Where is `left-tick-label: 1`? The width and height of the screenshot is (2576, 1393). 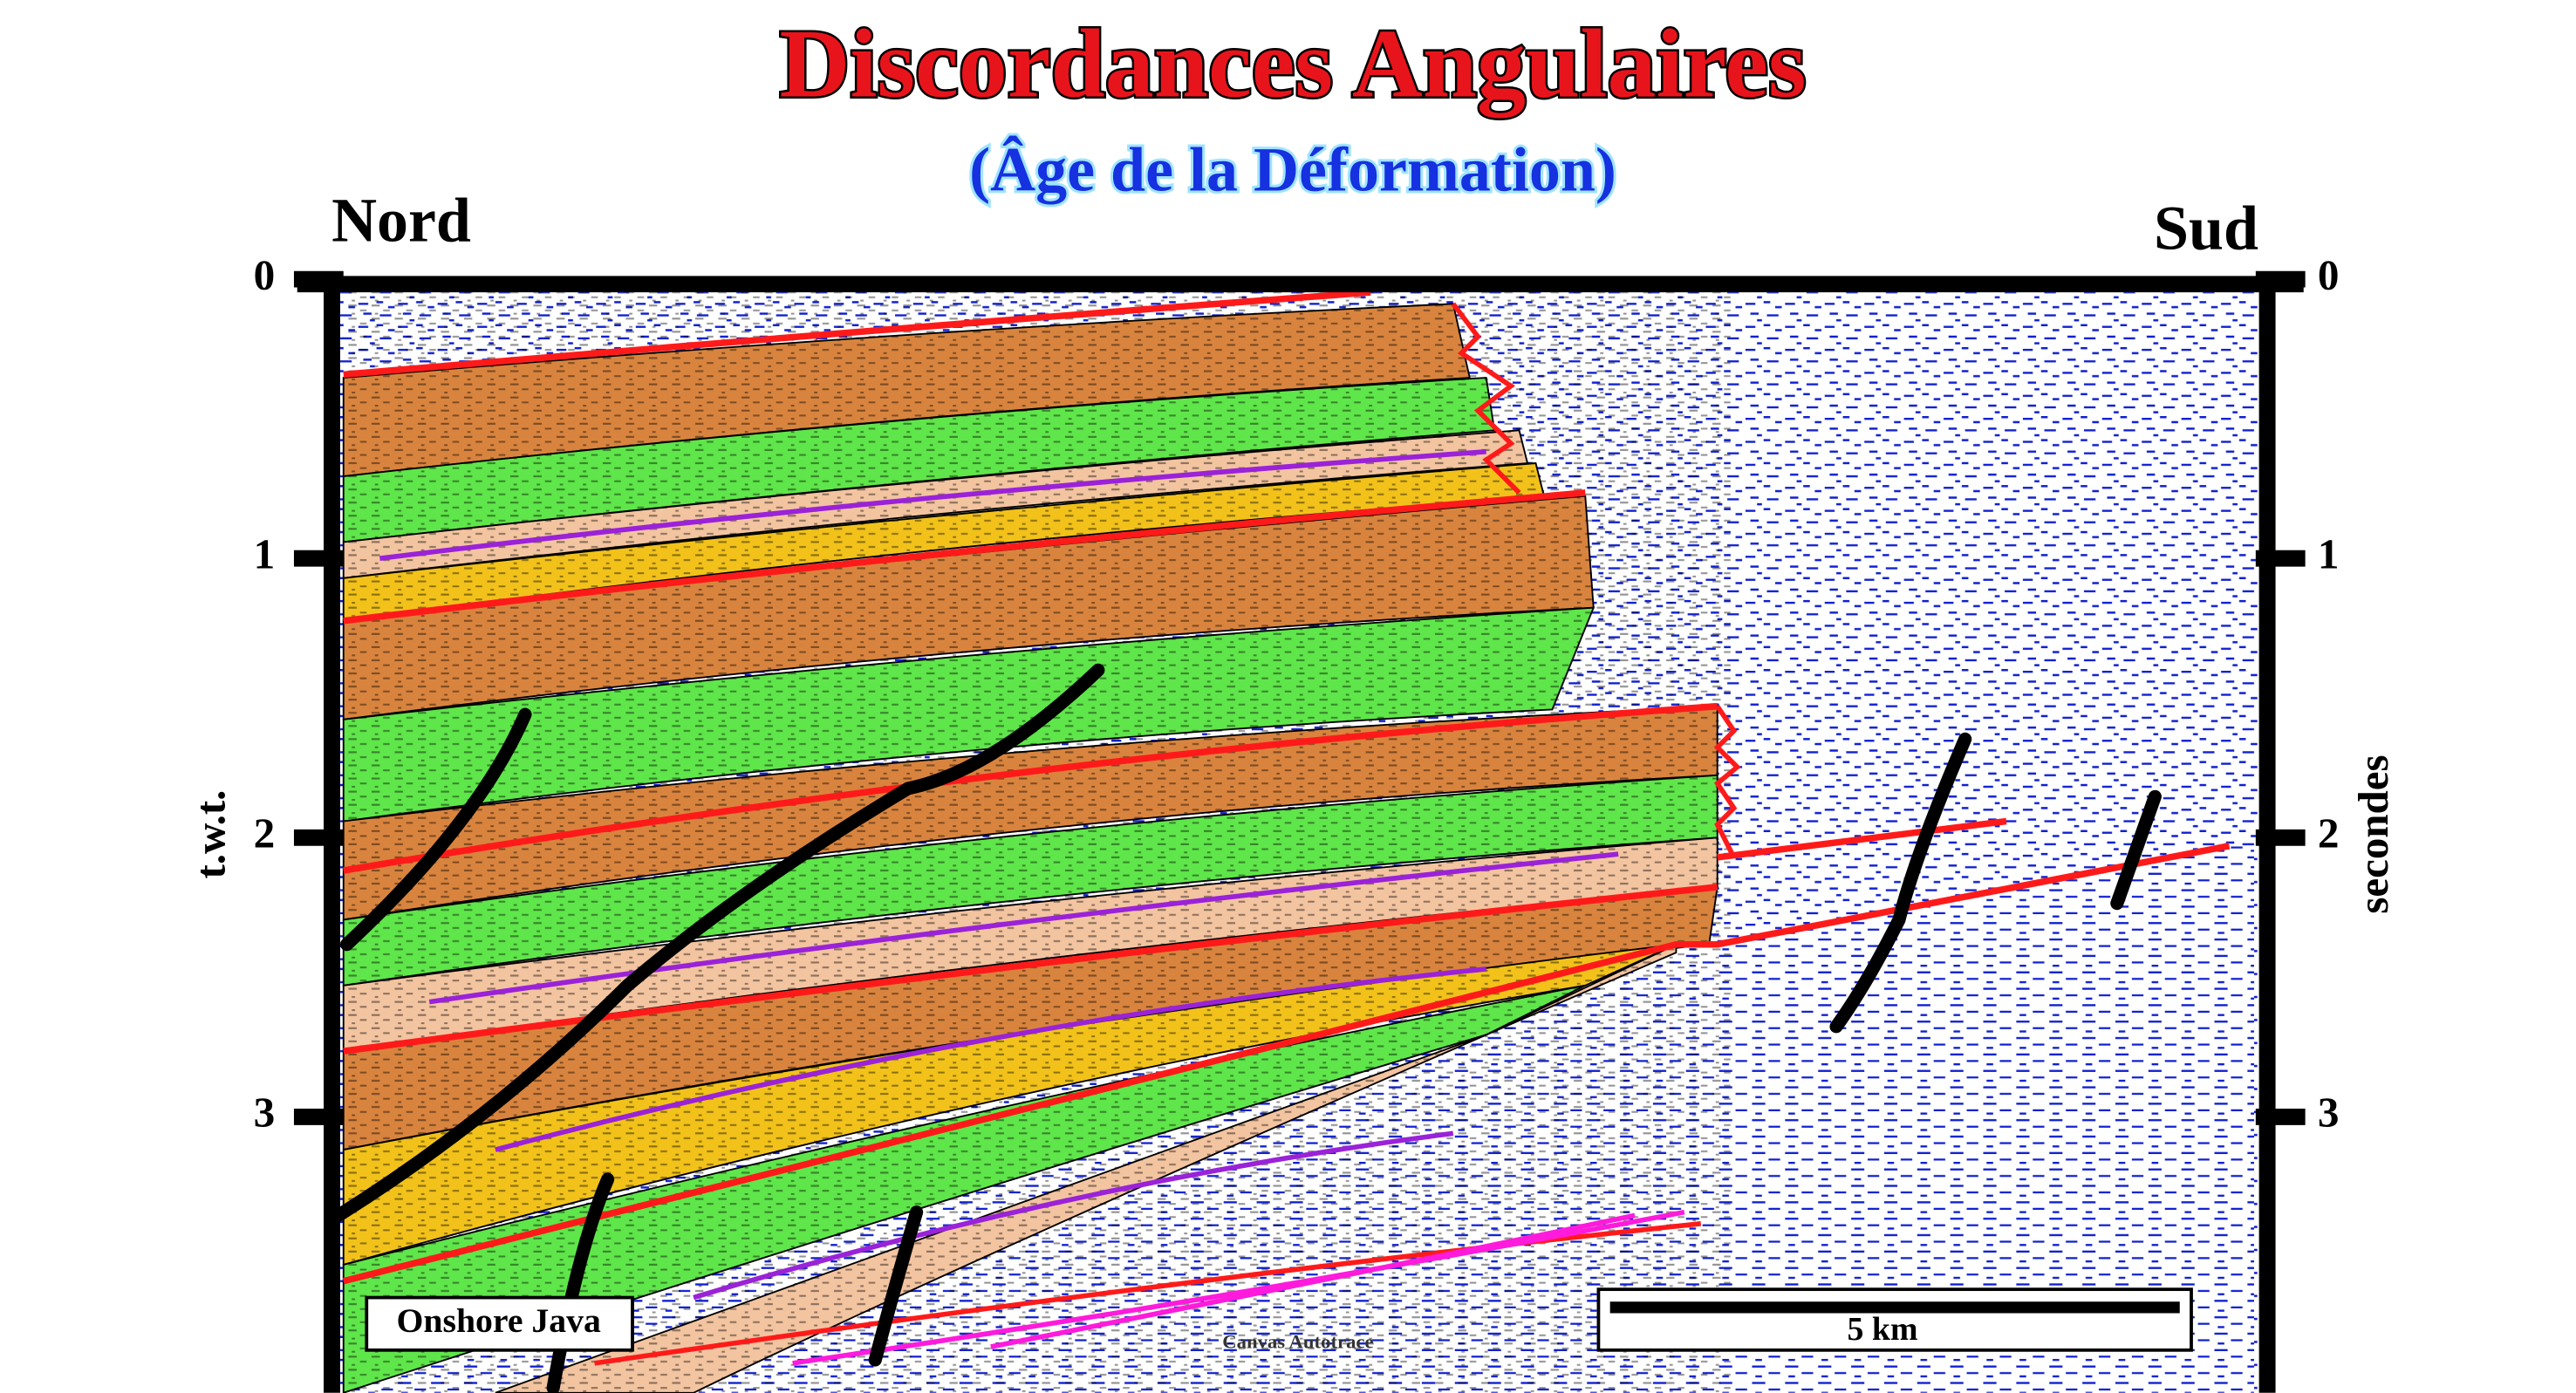
left-tick-label: 1 is located at coordinates (265, 554).